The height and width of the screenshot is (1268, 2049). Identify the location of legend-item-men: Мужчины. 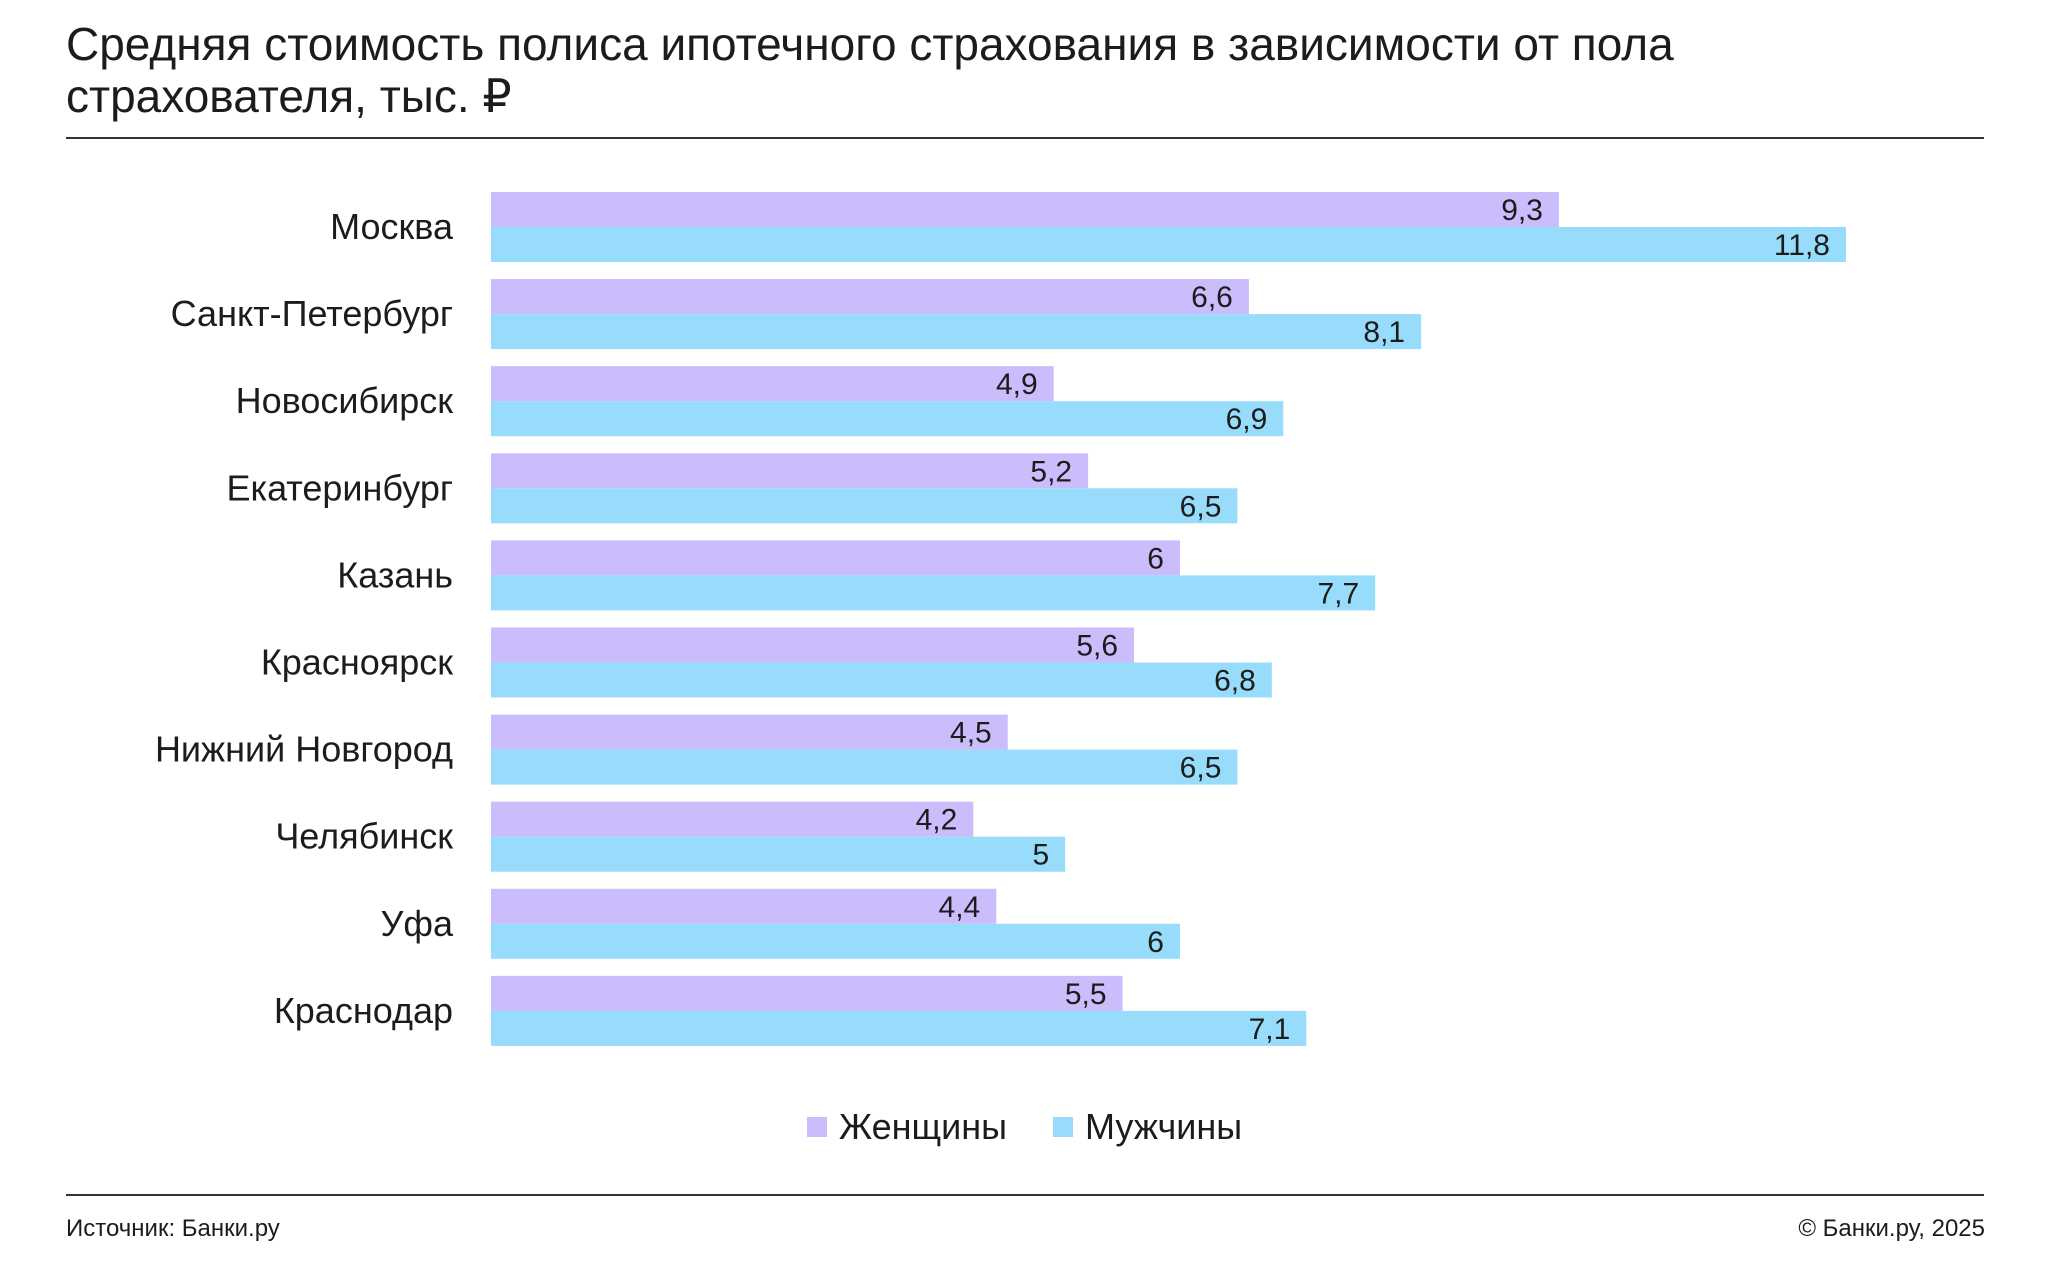
(1147, 1127).